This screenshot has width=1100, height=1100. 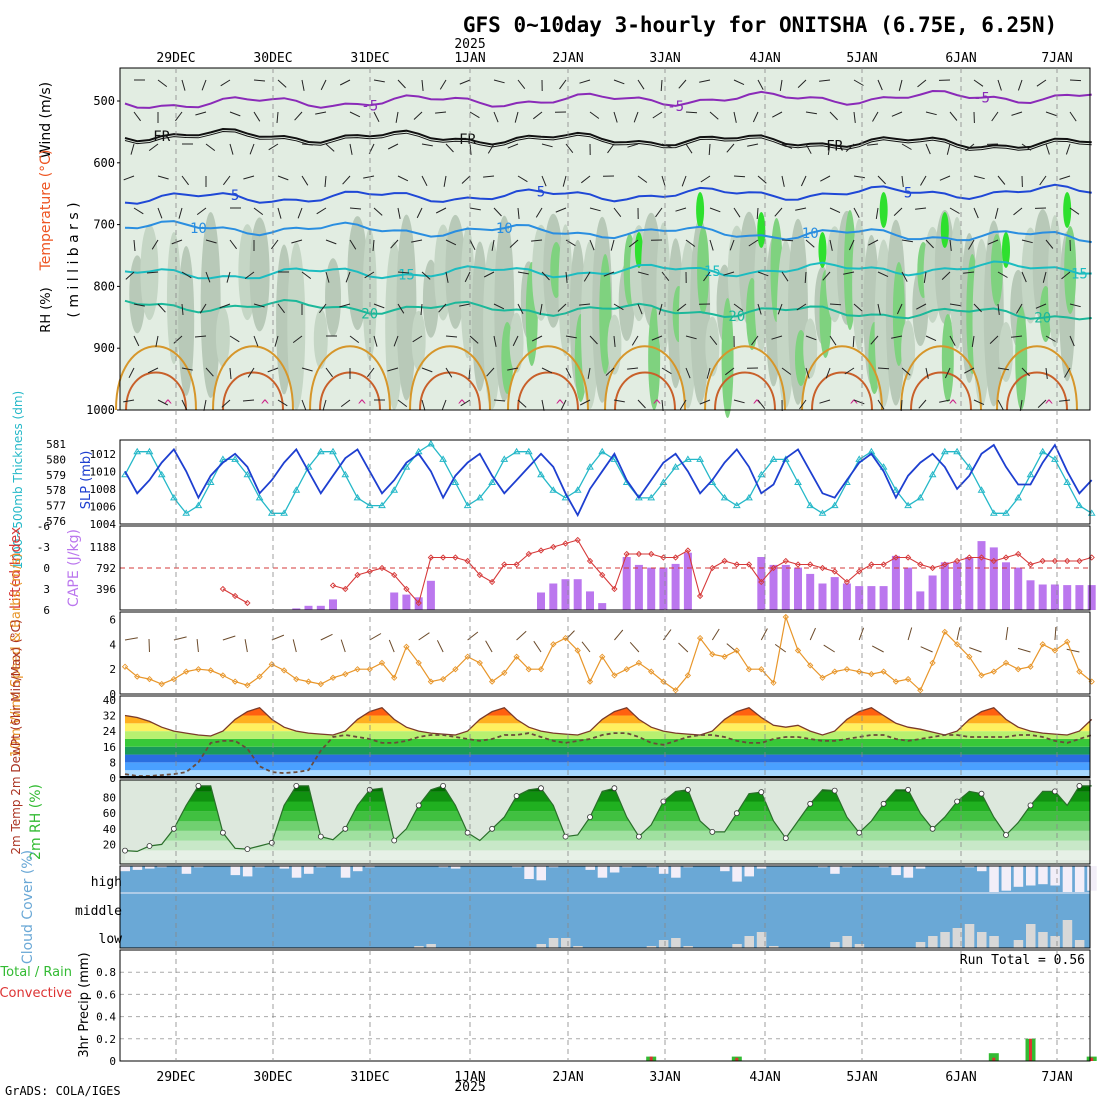 What do you see at coordinates (861, 58) in the screenshot?
I see `date-label-top: 5JAN` at bounding box center [861, 58].